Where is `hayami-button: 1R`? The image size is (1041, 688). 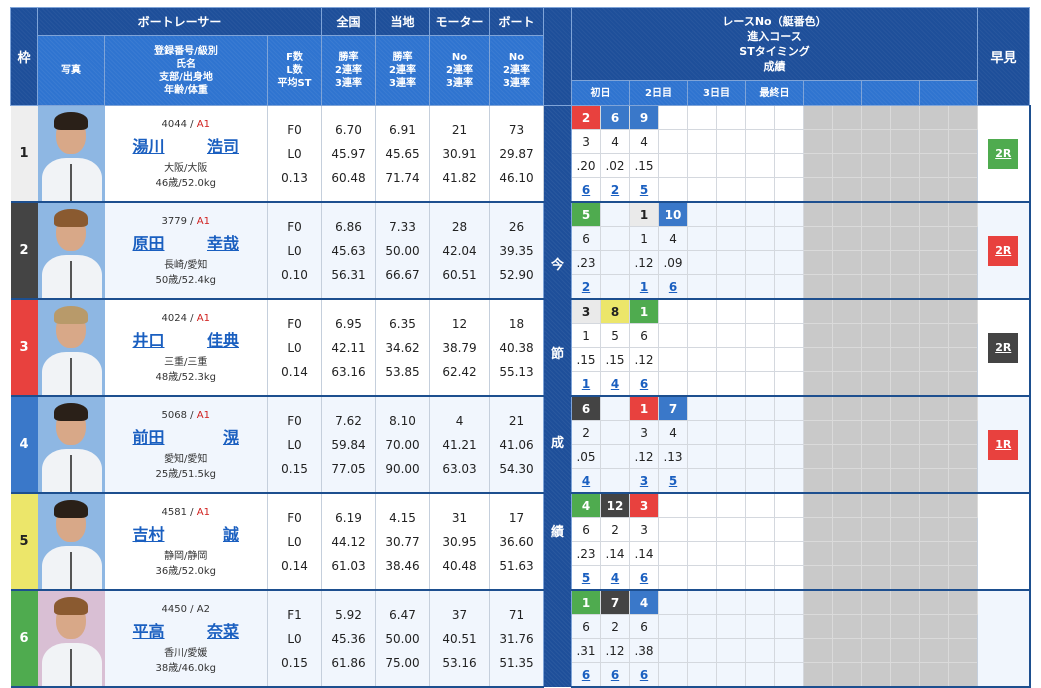 hayami-button: 1R is located at coordinates (1003, 444).